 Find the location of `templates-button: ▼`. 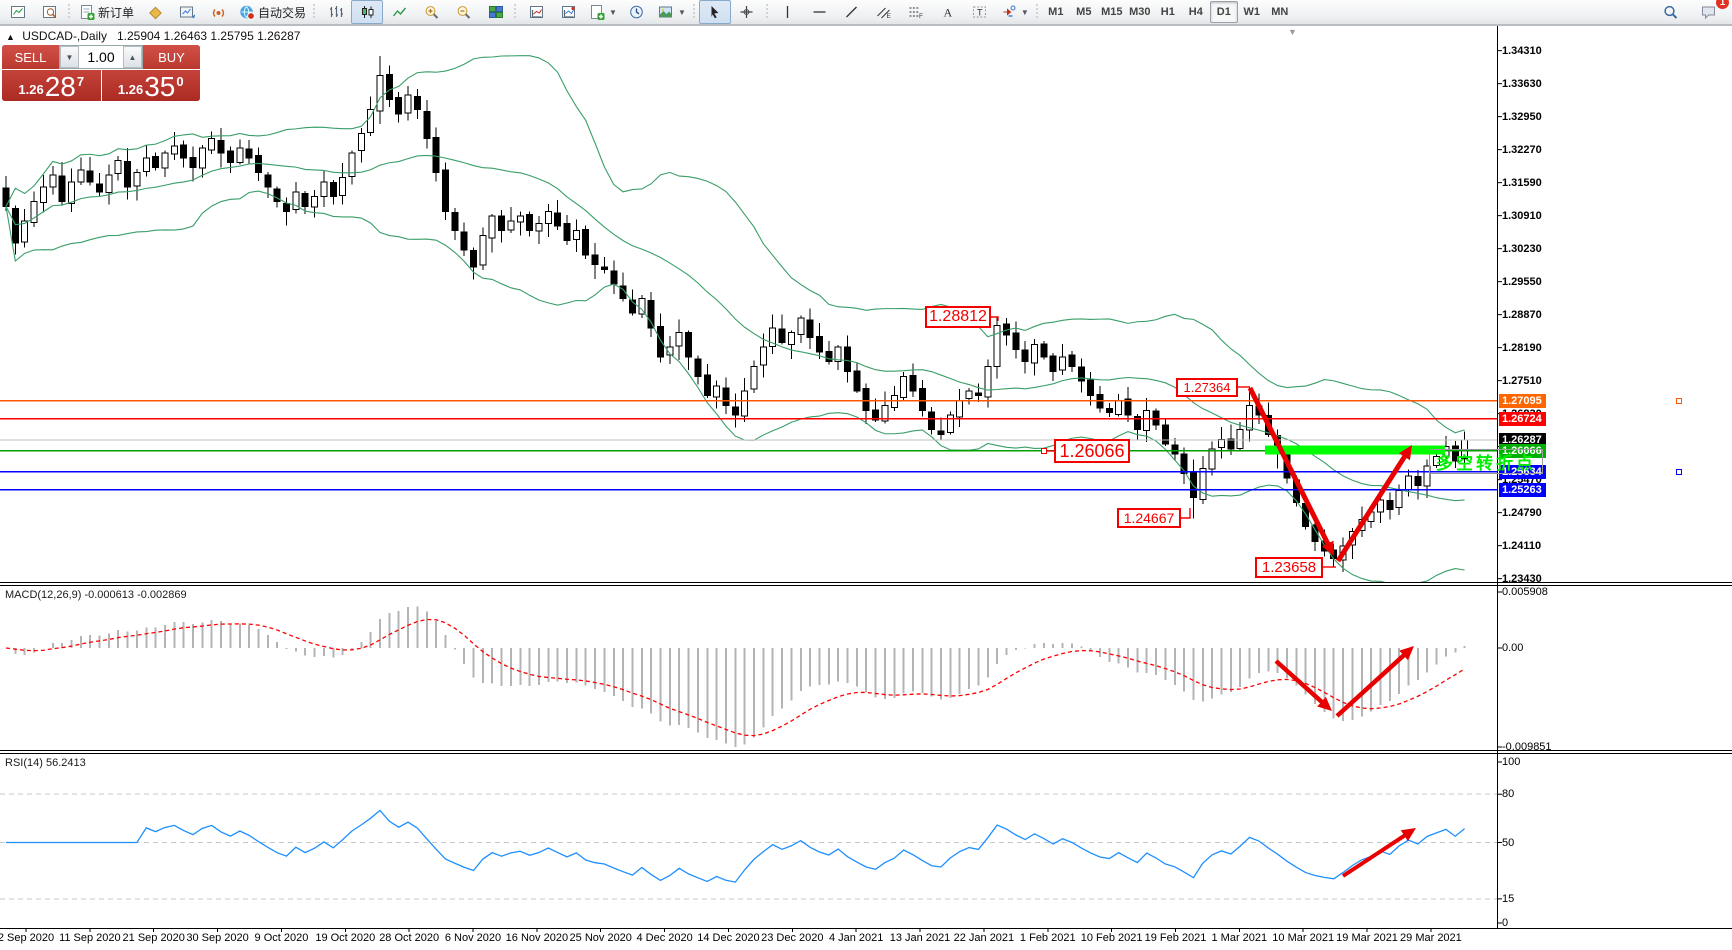

templates-button: ▼ is located at coordinates (671, 12).